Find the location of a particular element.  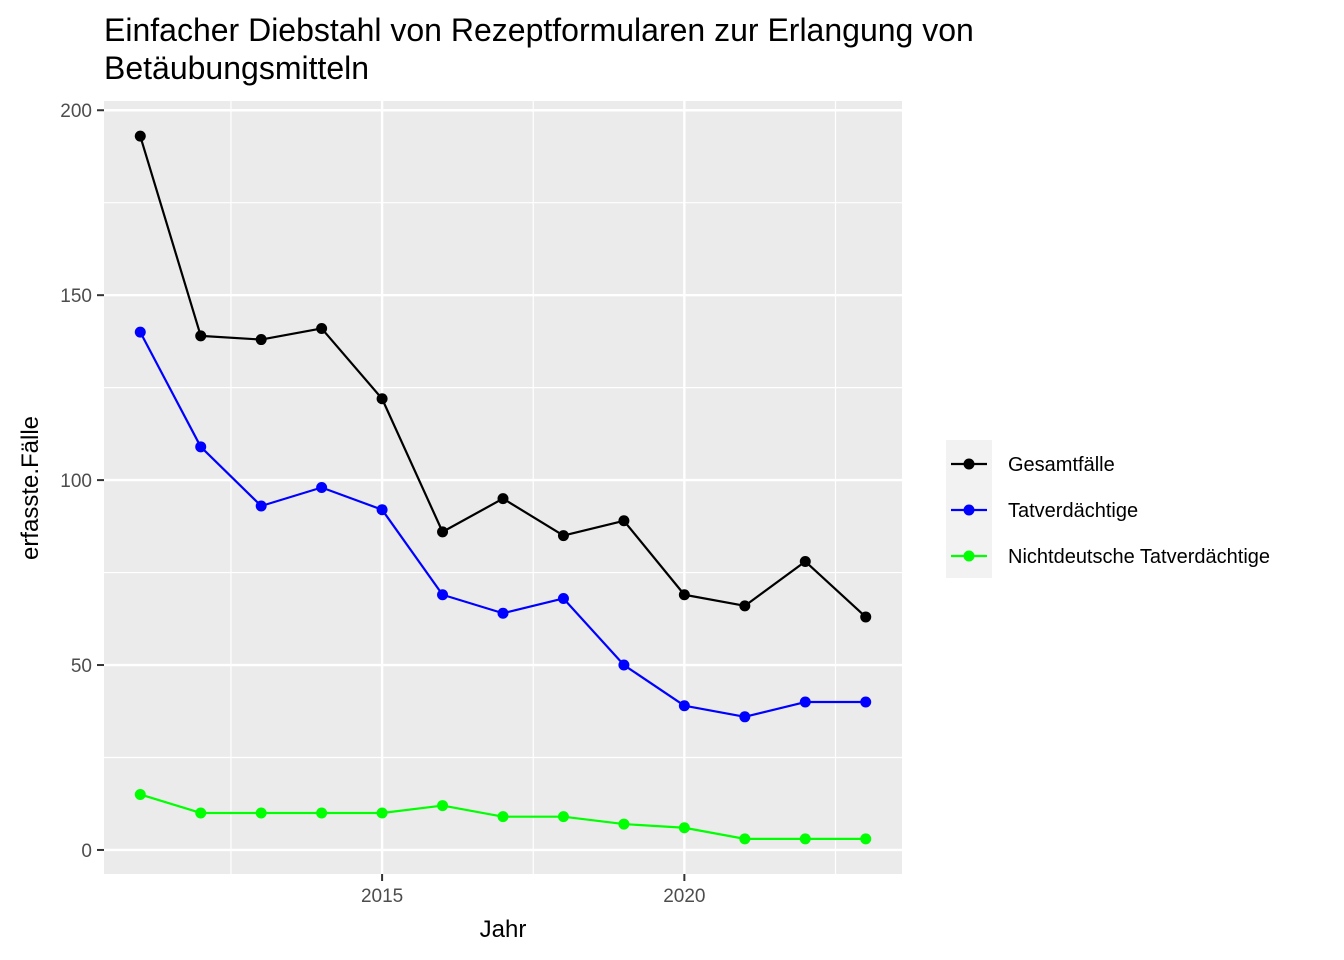

y-tick-label: 50 is located at coordinates (81, 666).